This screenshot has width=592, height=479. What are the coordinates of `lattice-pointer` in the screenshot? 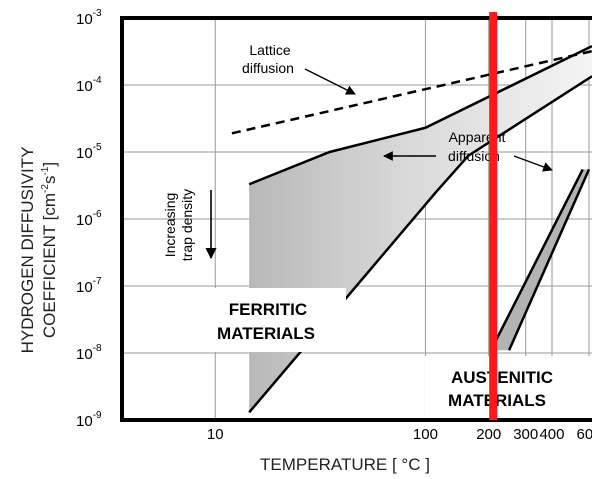 It's located at (330, 81).